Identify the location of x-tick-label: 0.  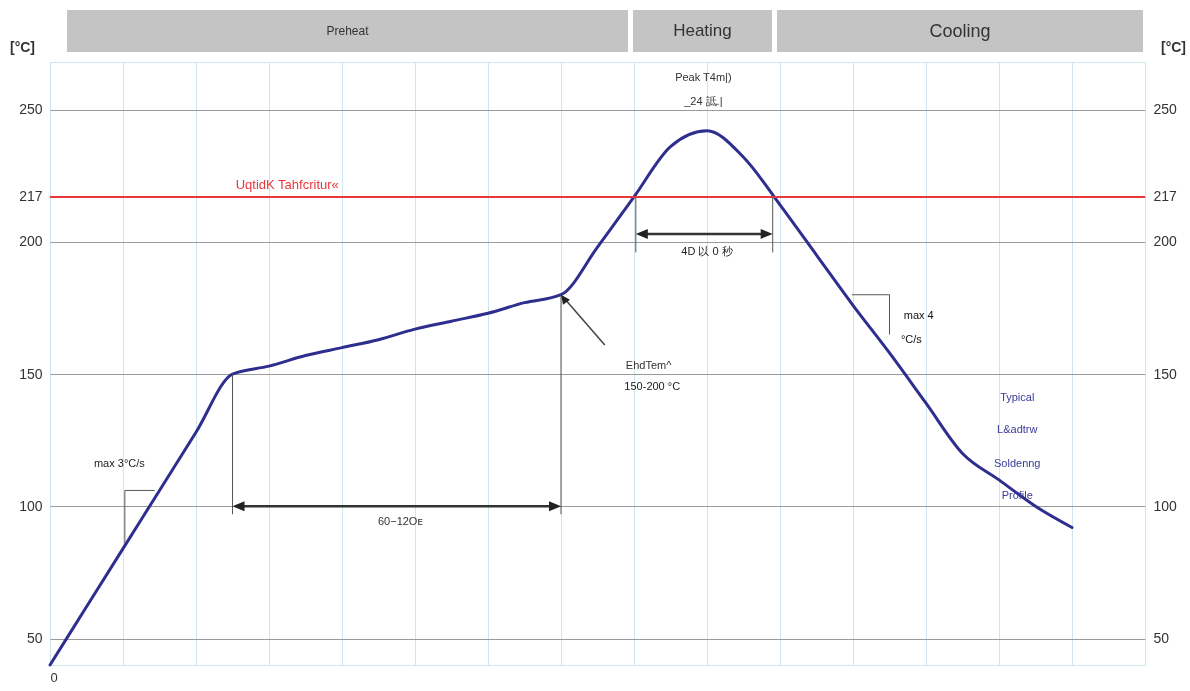
(54, 677).